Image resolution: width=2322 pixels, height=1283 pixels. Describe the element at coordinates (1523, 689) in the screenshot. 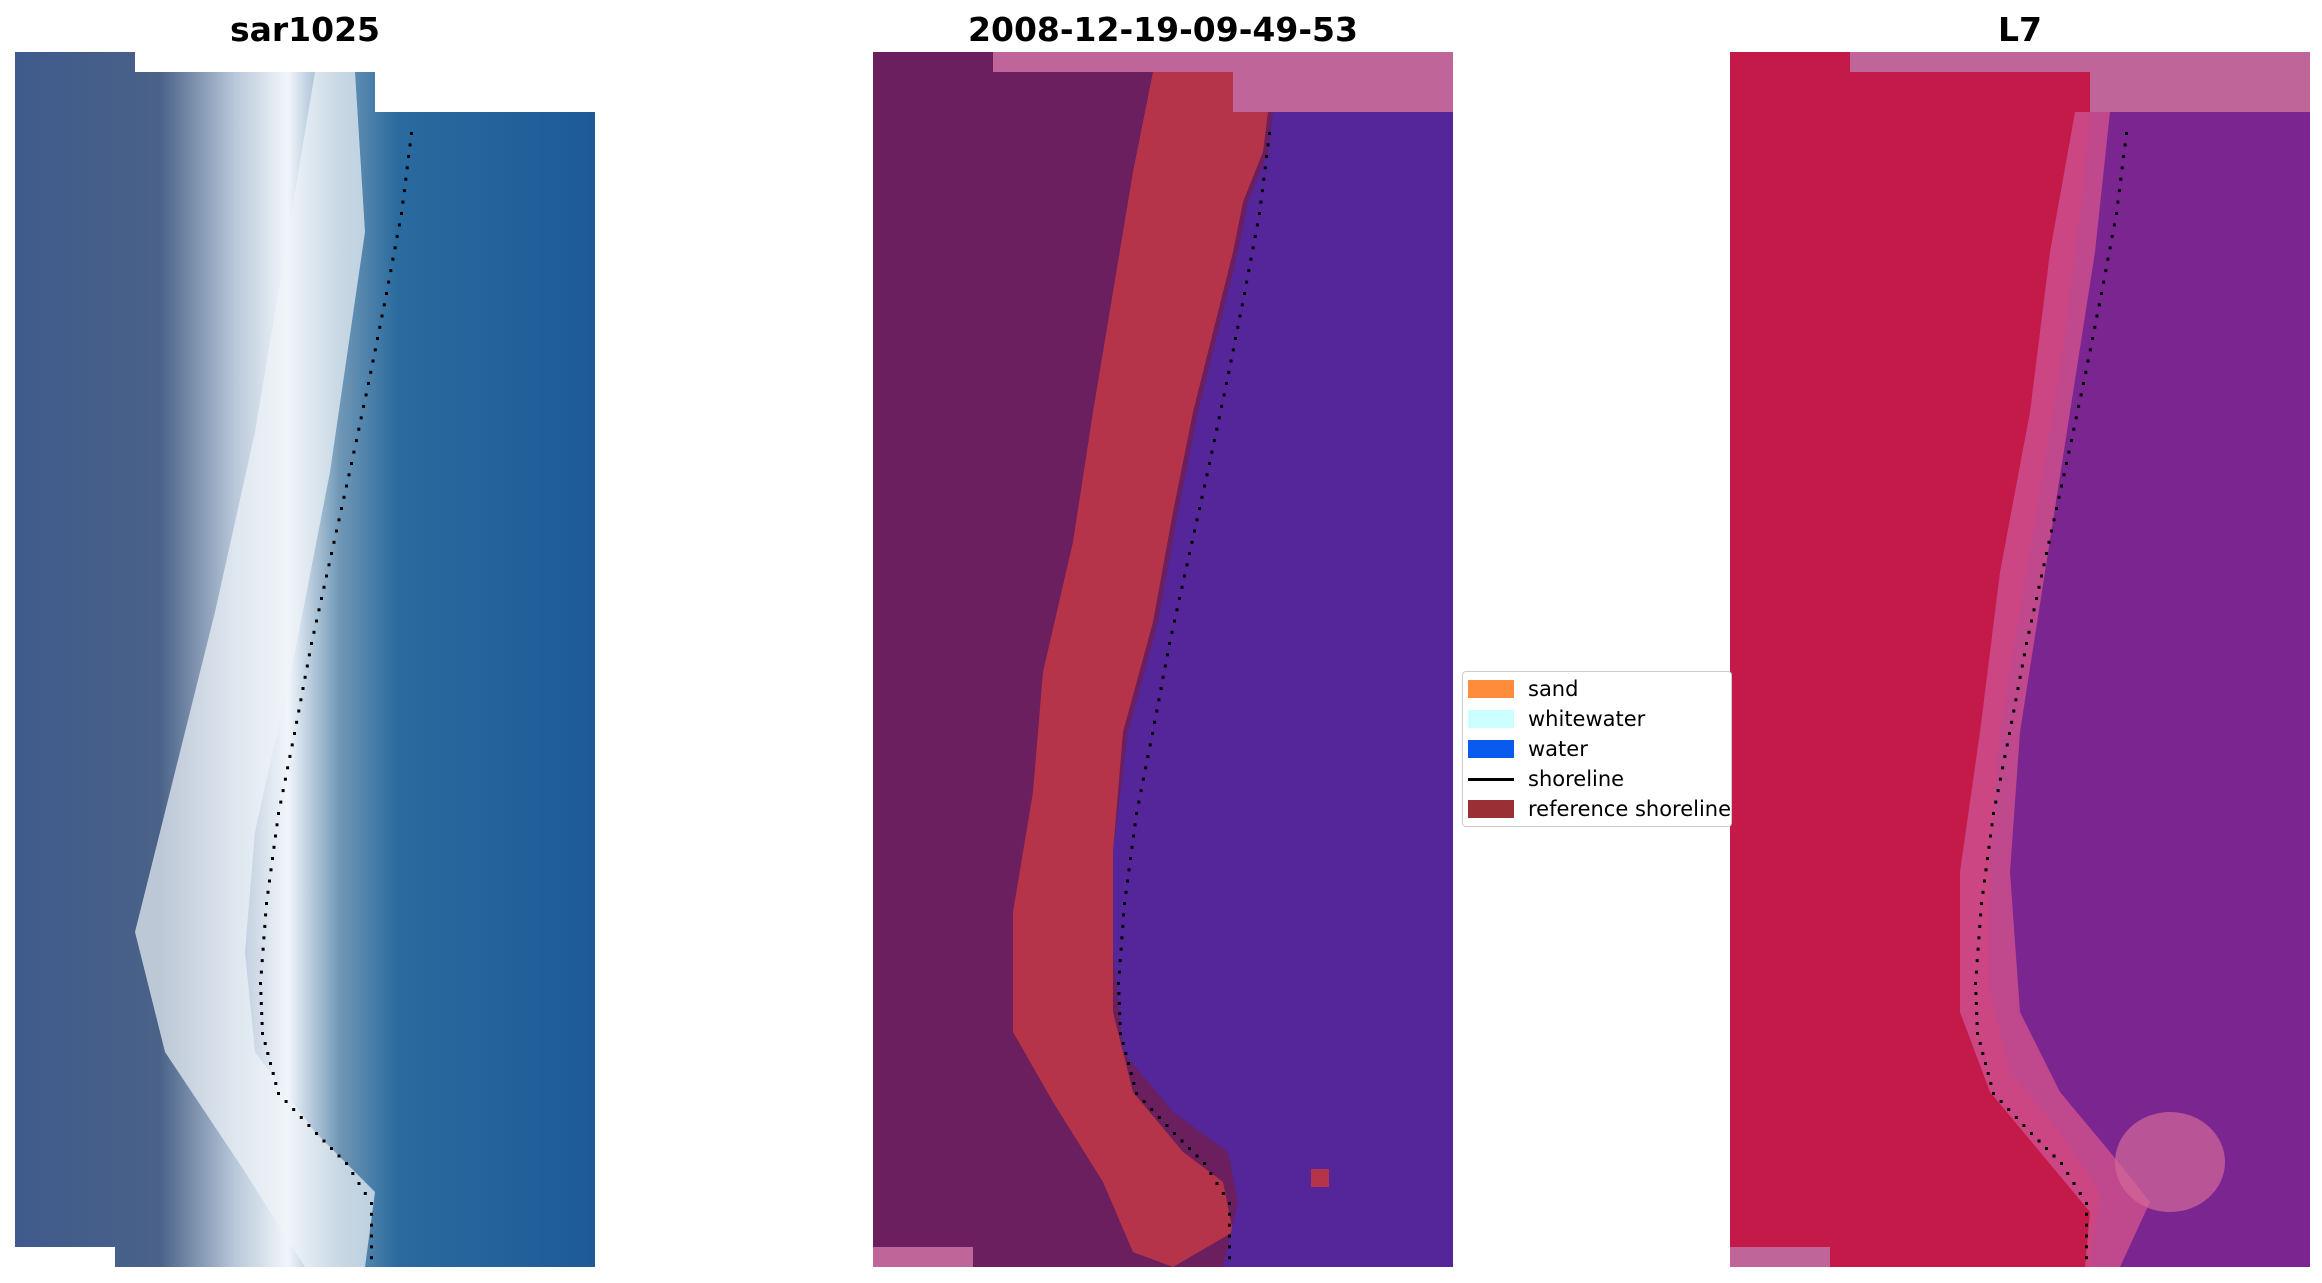

I see `legend-item-sand: sand` at that location.